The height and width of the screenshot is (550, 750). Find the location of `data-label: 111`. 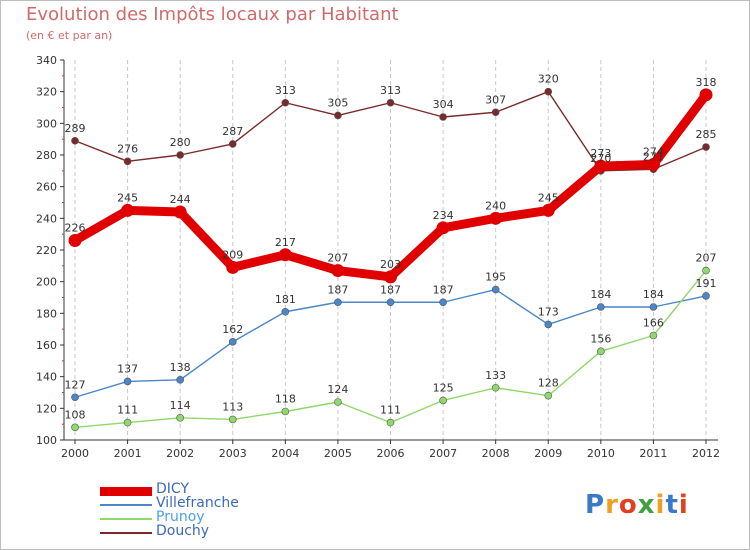

data-label: 111 is located at coordinates (390, 410).